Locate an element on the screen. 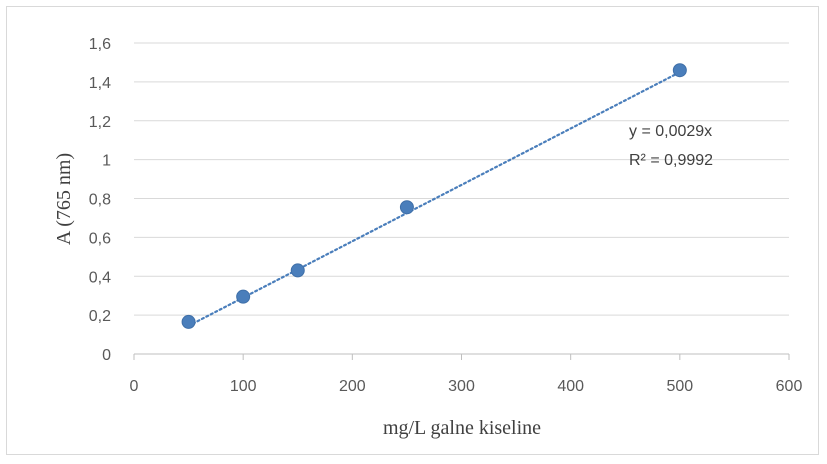  y-tick-label: 0,8 is located at coordinates (100, 200).